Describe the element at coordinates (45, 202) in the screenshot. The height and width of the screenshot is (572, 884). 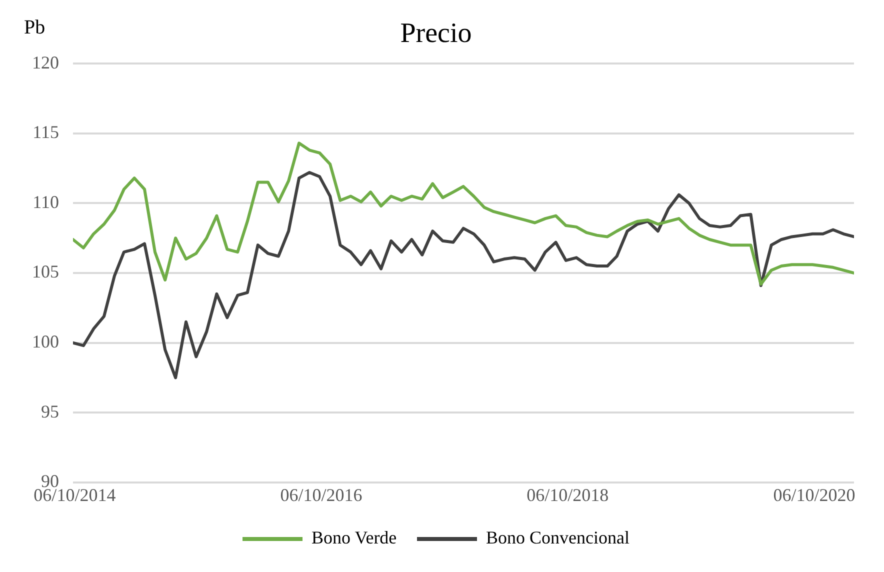
I see `y-tick-label: 110` at that location.